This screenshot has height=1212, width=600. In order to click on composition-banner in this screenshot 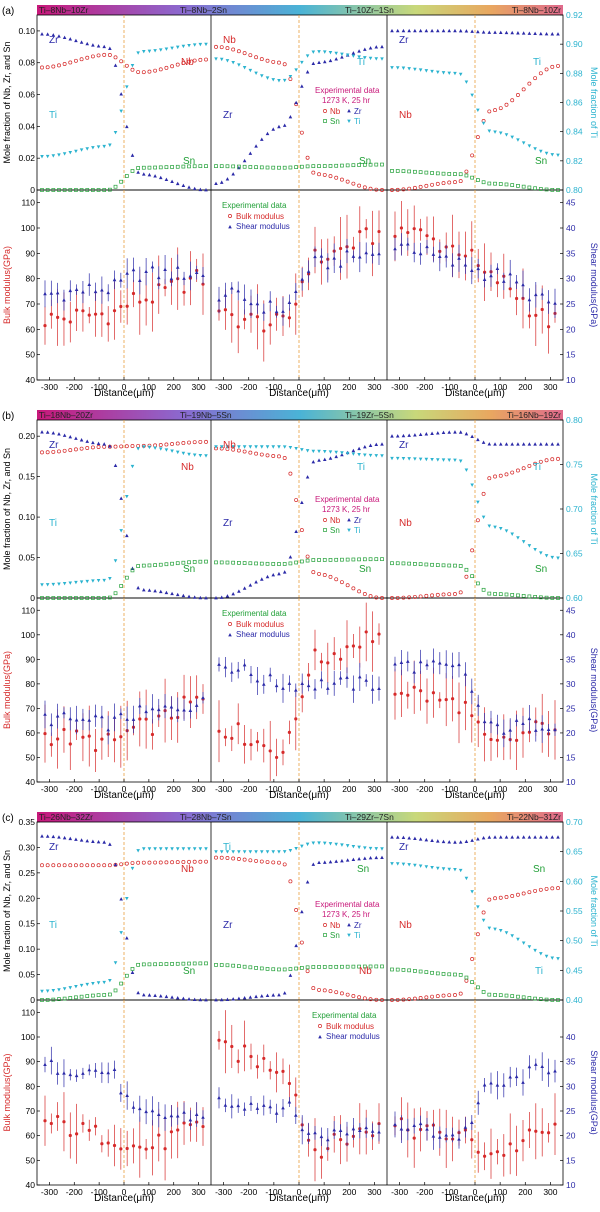, I will do `click(300, 10)`.